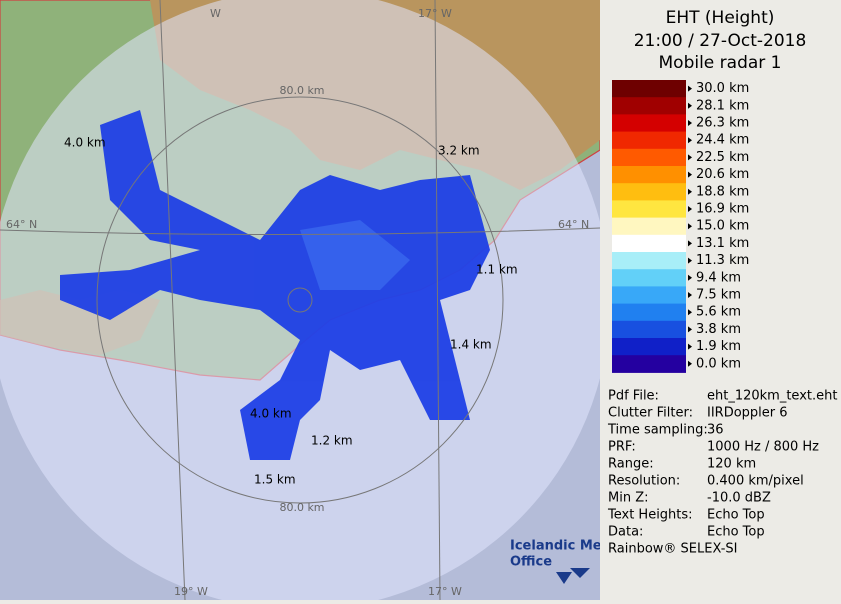  What do you see at coordinates (631, 464) in the screenshot?
I see `info-key: Range:` at bounding box center [631, 464].